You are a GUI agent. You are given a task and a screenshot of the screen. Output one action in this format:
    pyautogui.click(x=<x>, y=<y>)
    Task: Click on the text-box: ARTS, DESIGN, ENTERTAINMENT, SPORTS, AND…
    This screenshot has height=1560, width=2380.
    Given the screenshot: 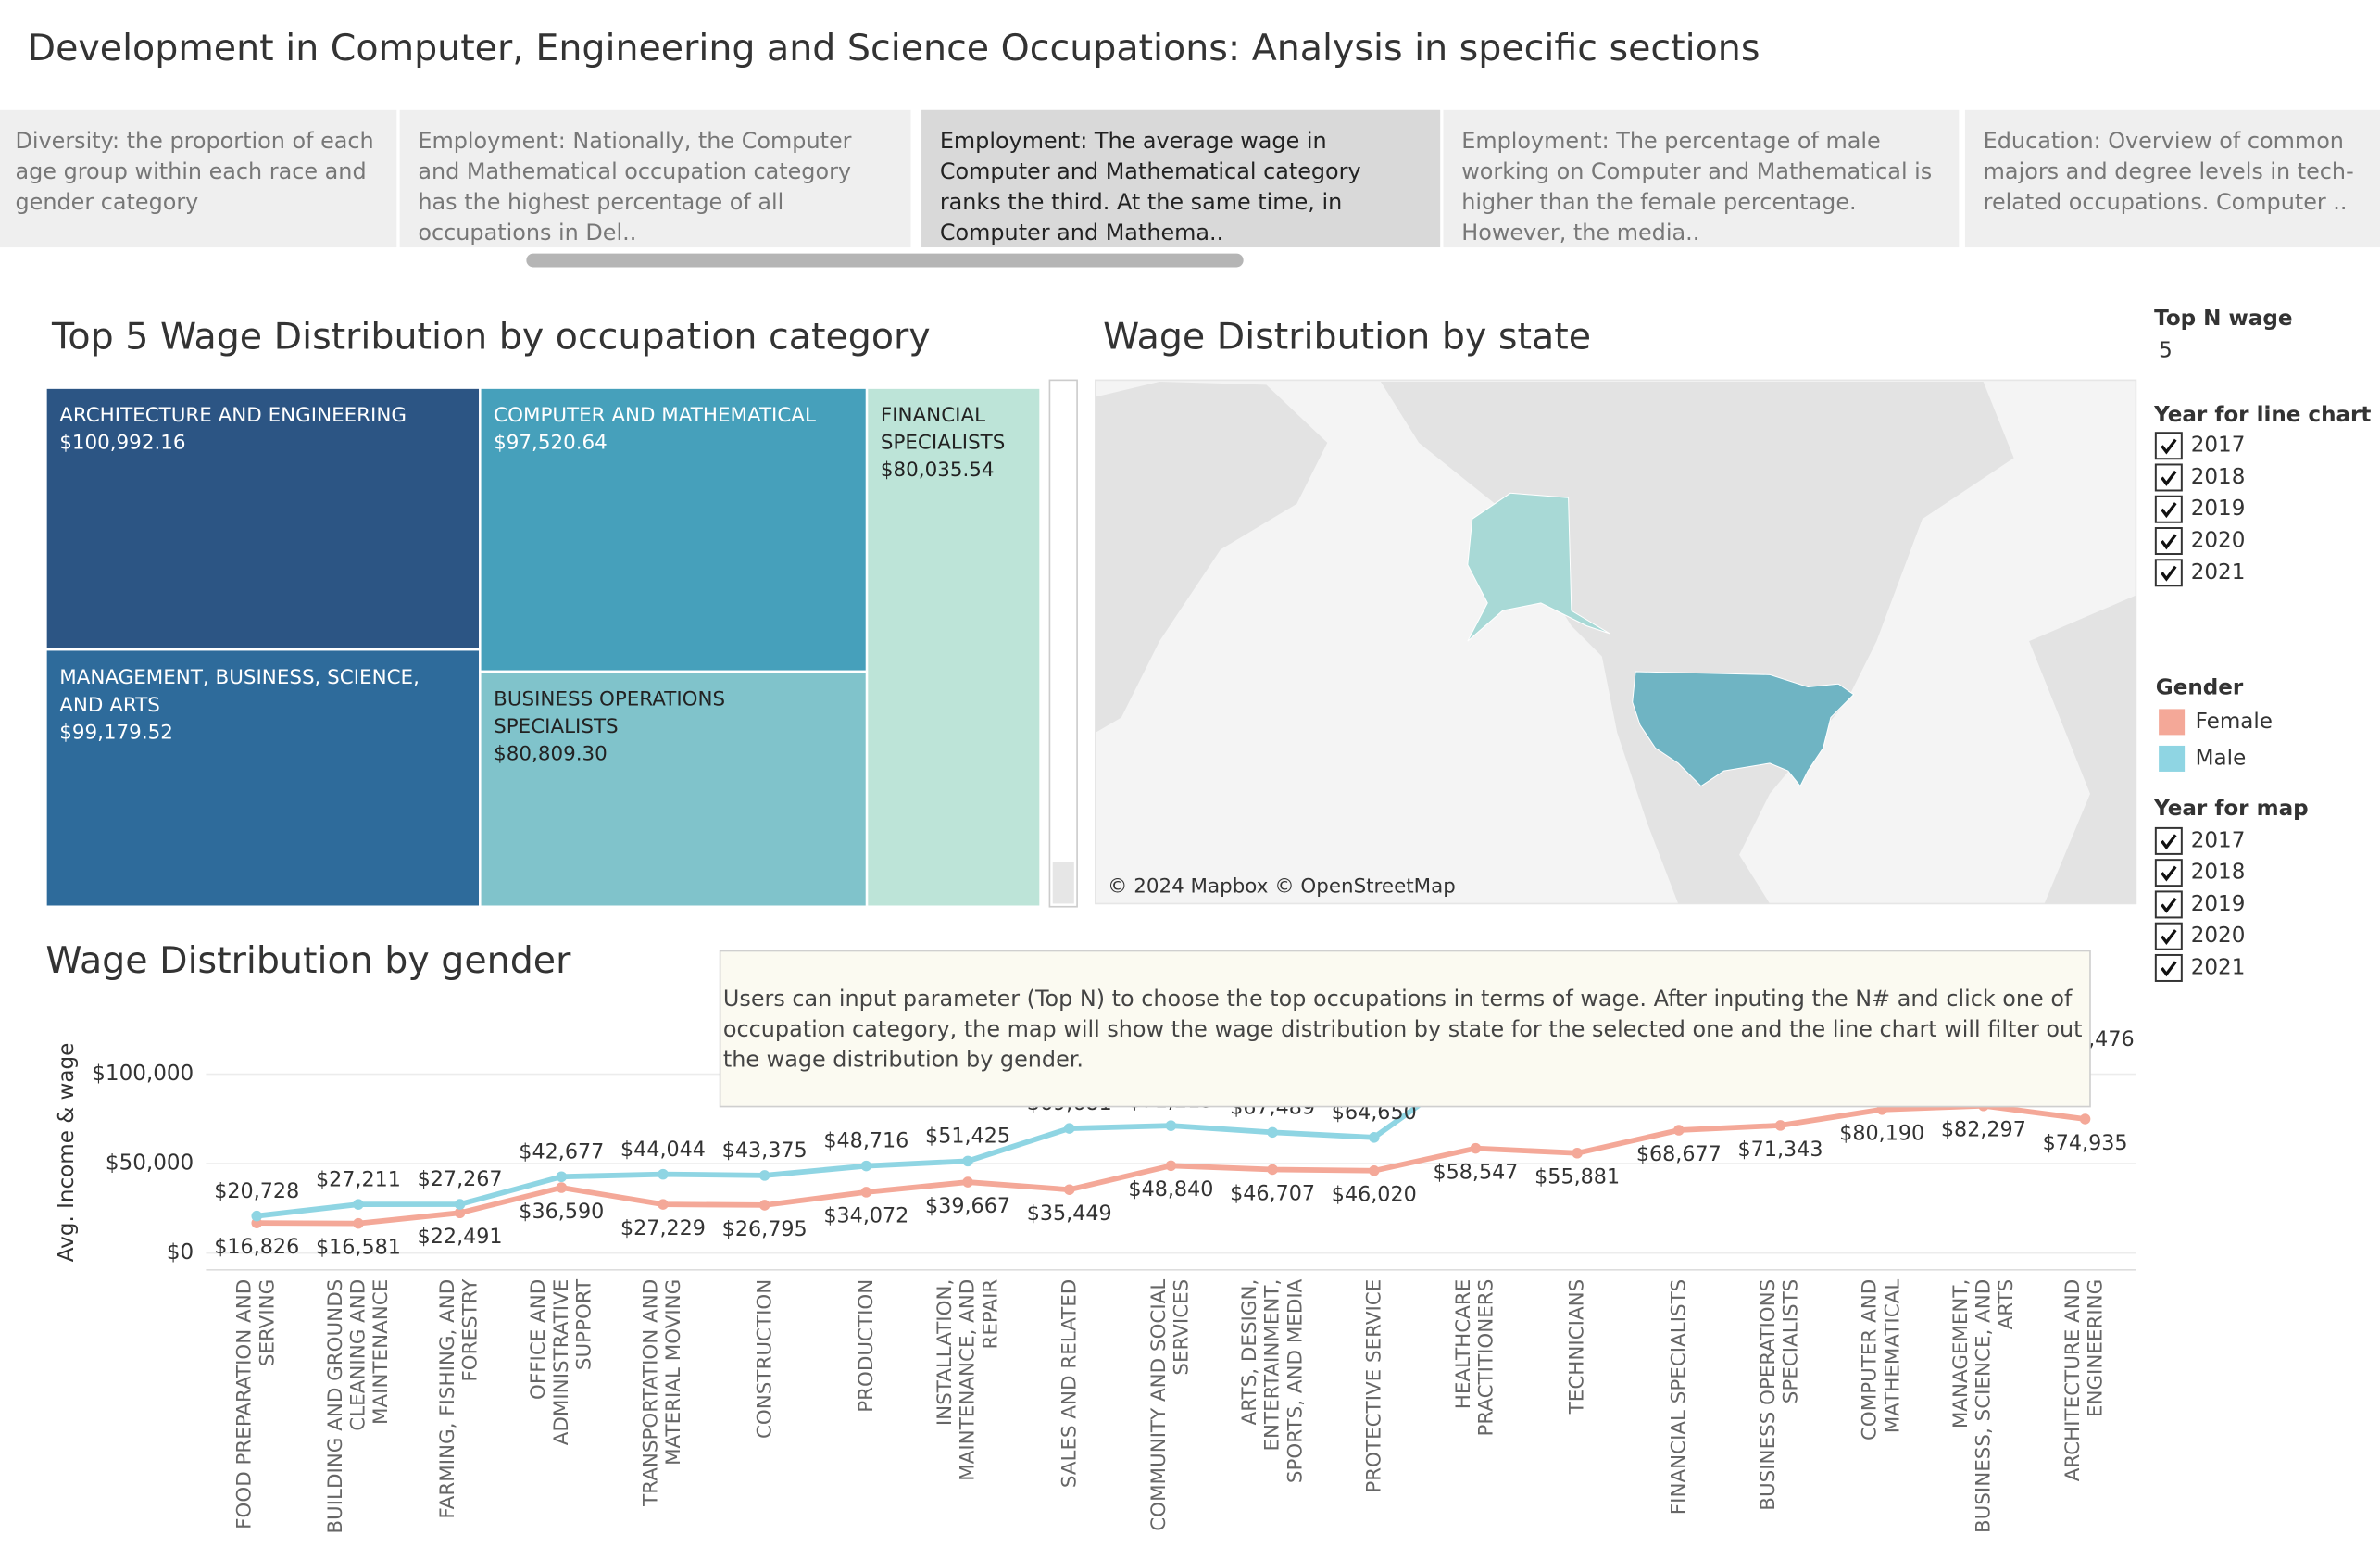 What is the action you would take?
    pyautogui.click(x=1273, y=1381)
    